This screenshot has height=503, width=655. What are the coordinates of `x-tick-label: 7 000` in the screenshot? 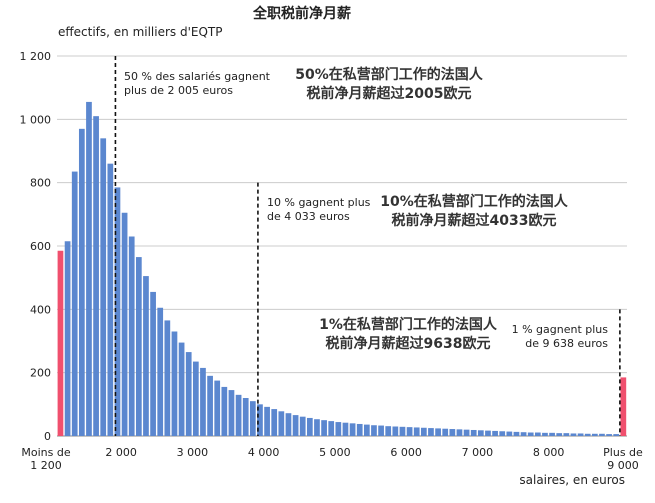 It's located at (478, 452).